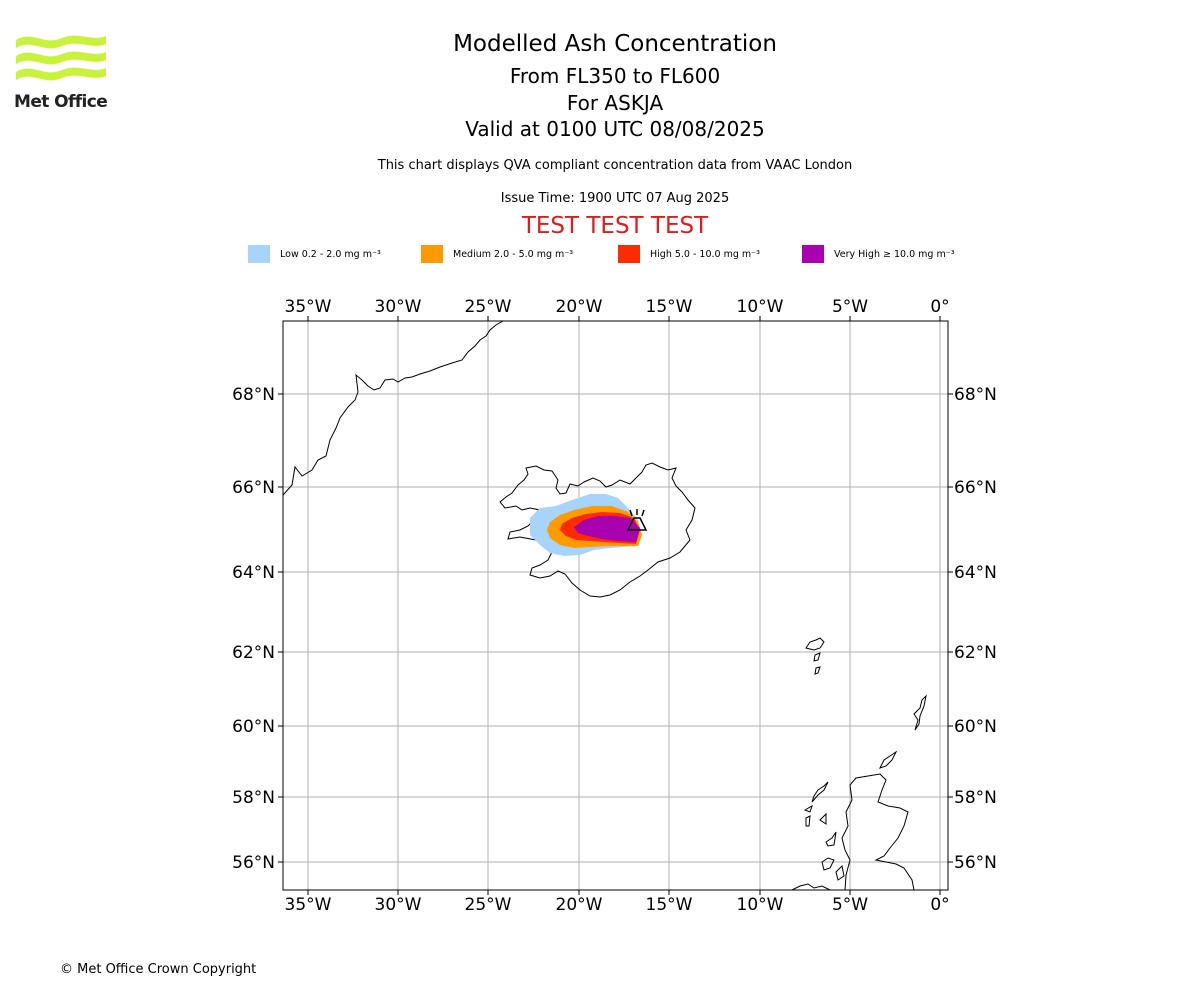 This screenshot has height=1000, width=1200. What do you see at coordinates (513, 254) in the screenshot?
I see `legend-label-medium: Medium 2.0 - 5.0 mg m⁻³` at bounding box center [513, 254].